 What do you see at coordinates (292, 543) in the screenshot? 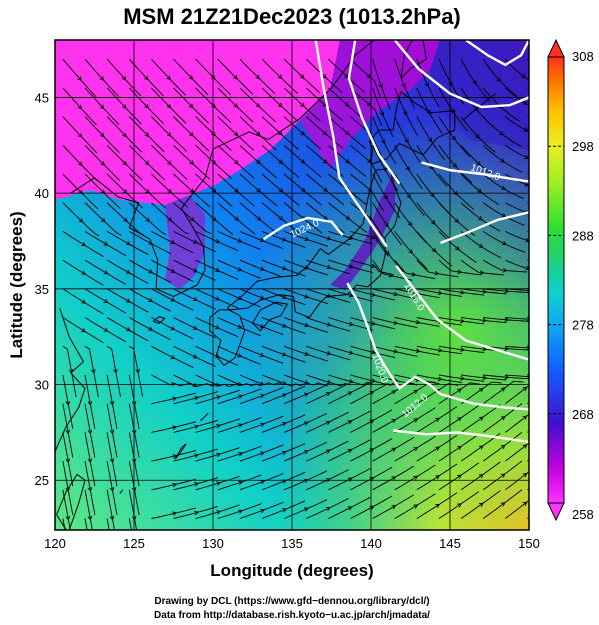
I see `x-tick-label: 135` at bounding box center [292, 543].